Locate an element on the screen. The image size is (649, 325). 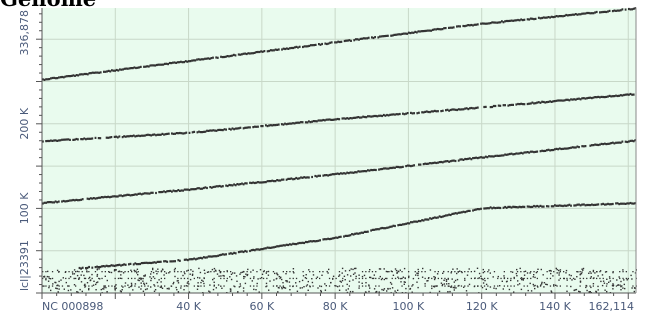
x-tick-label: 80 K is located at coordinates (335, 306).